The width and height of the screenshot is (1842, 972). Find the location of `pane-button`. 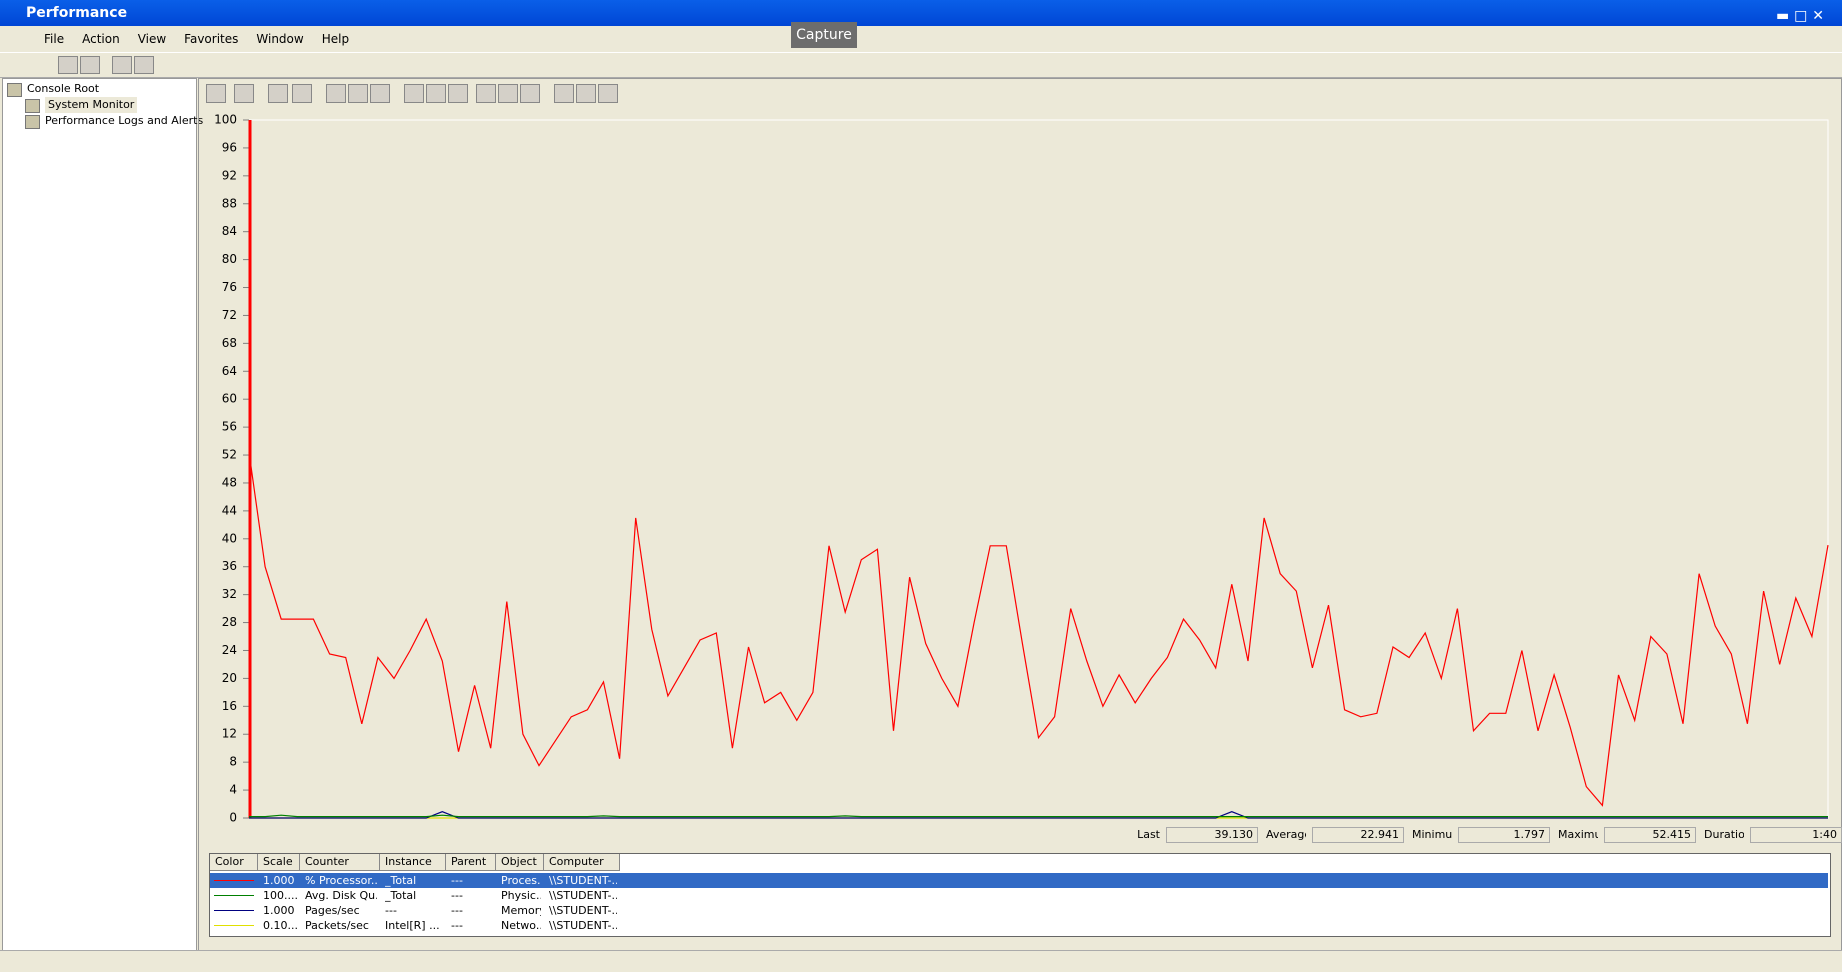

pane-button is located at coordinates (144, 65).